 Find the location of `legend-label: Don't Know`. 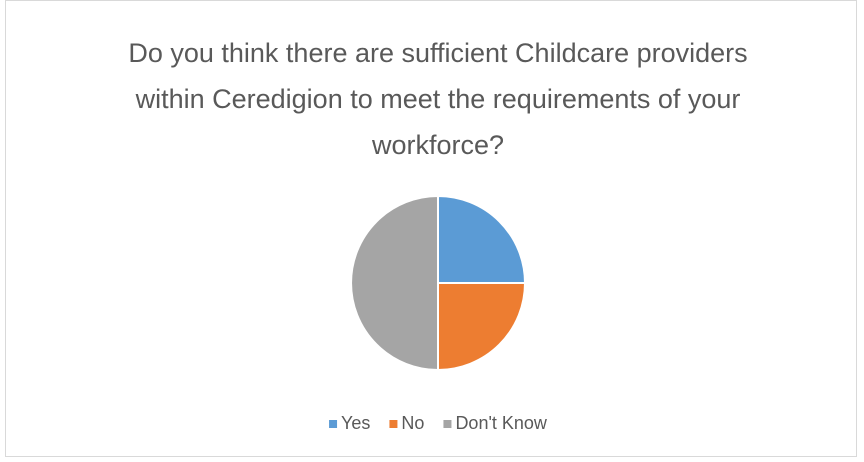

legend-label: Don't Know is located at coordinates (501, 423).